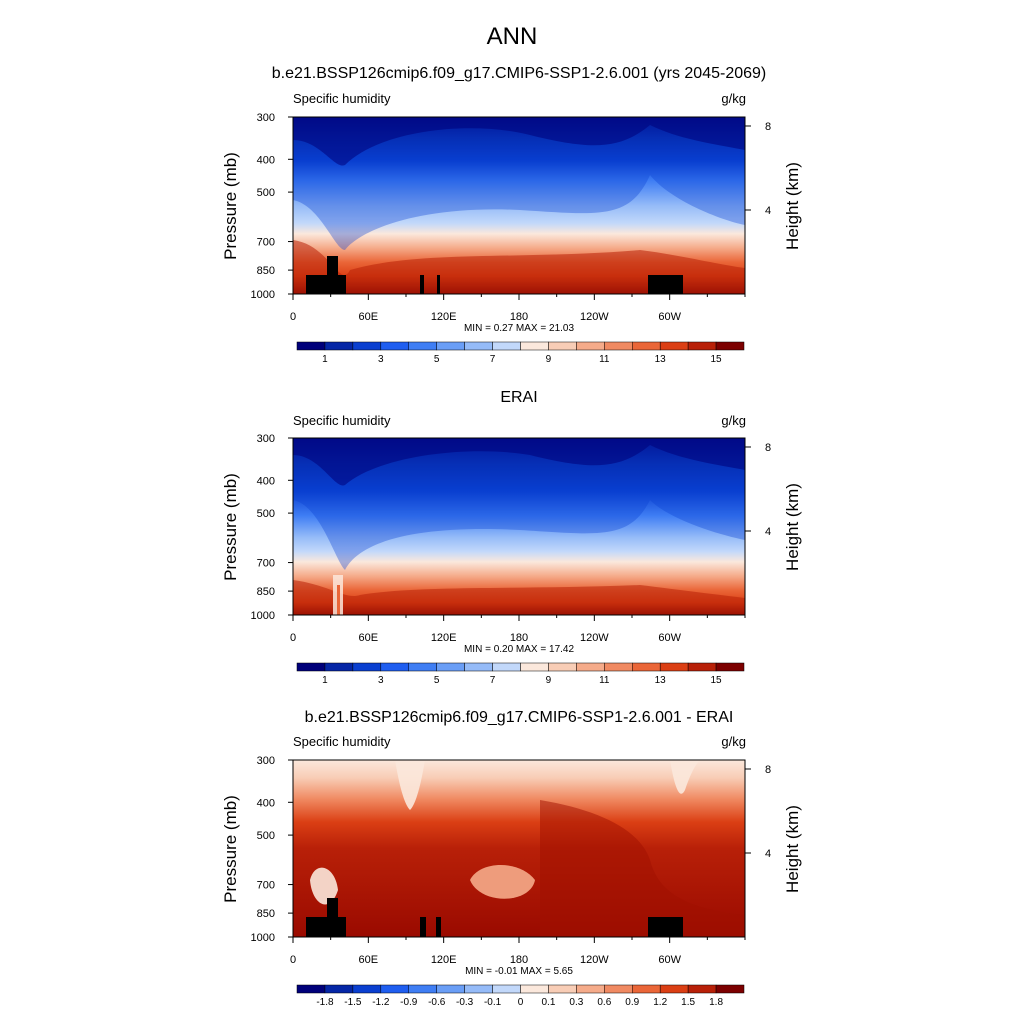 The image size is (1024, 1024). I want to click on figure-title: ANN, so click(512, 36).